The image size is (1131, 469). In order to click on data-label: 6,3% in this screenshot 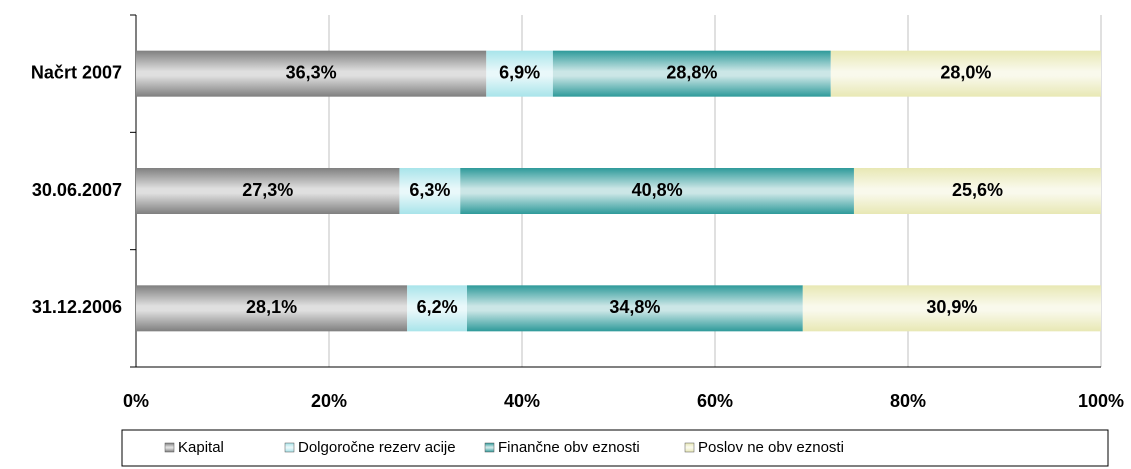, I will do `click(429, 190)`.